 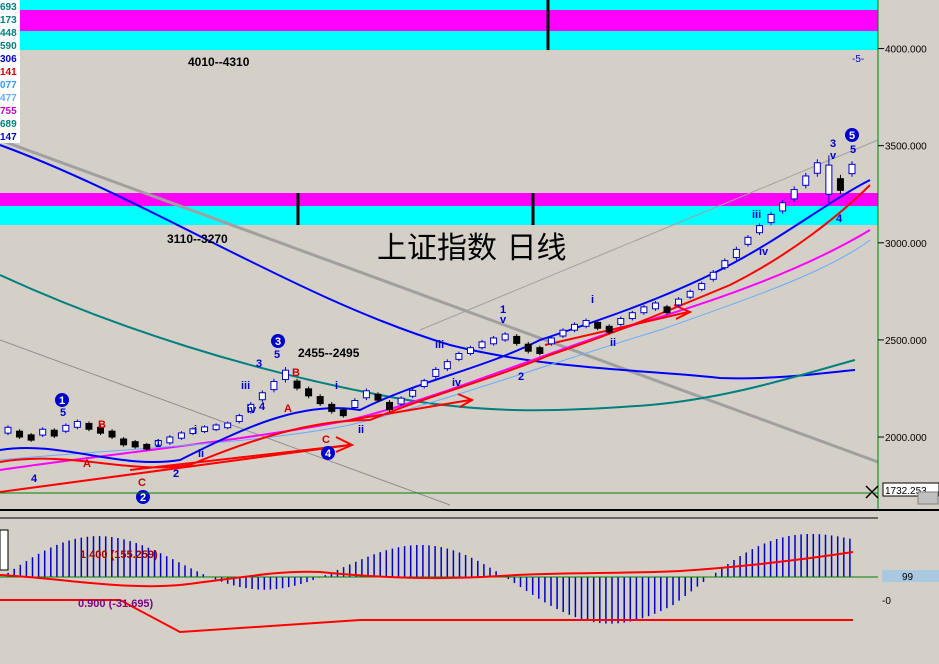 I want to click on thin-channel-line, so click(x=225, y=422).